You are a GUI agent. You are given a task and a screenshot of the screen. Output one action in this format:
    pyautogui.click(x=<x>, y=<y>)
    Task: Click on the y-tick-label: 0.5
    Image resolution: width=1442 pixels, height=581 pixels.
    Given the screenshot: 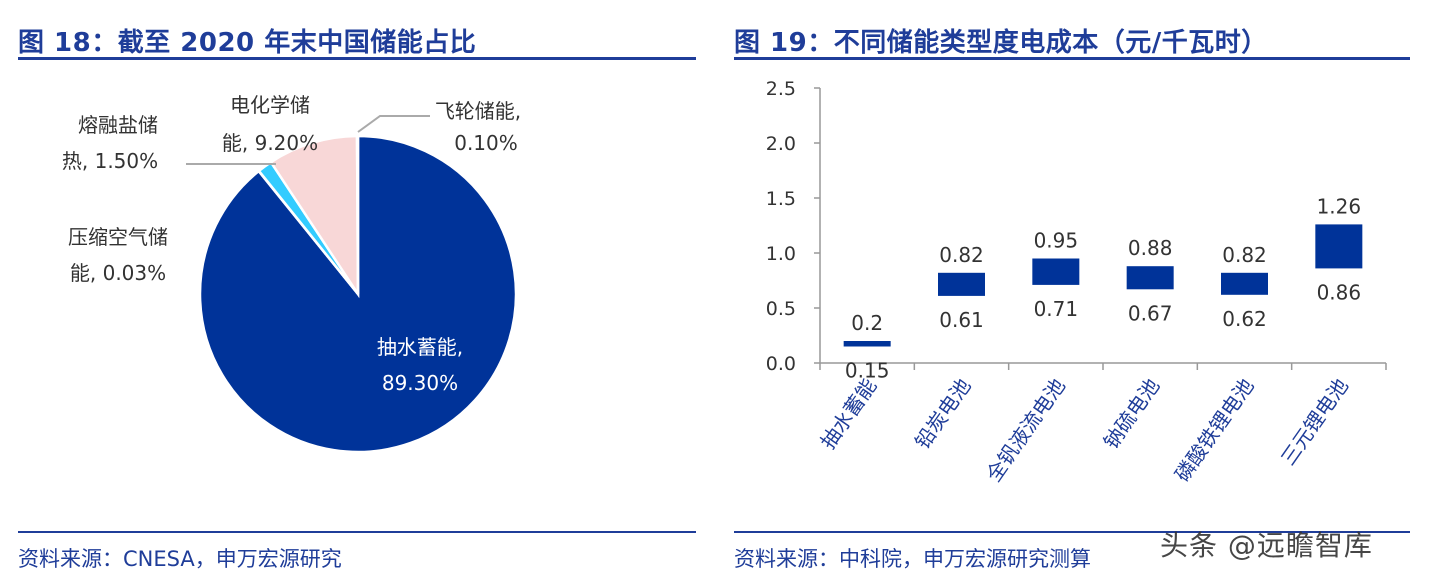 What is the action you would take?
    pyautogui.click(x=781, y=309)
    